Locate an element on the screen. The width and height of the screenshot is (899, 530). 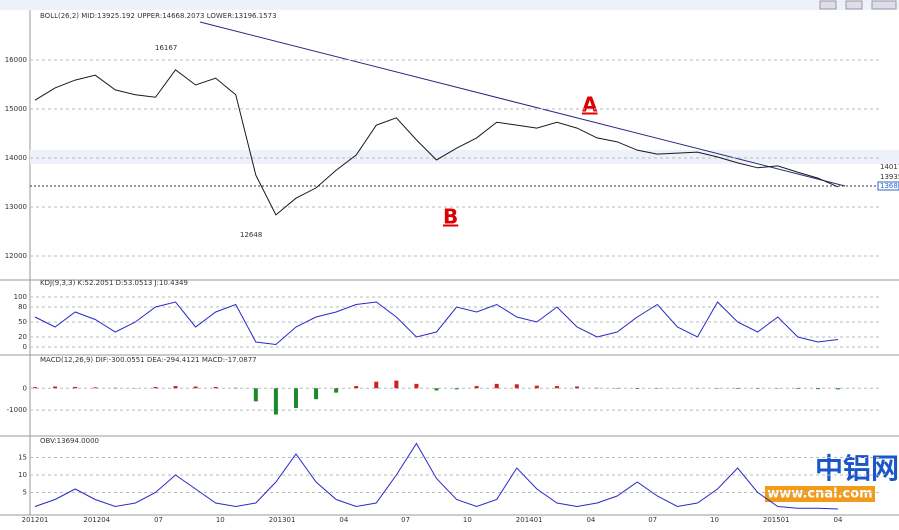
y-tick-label: -1000 is located at coordinates (17, 410).